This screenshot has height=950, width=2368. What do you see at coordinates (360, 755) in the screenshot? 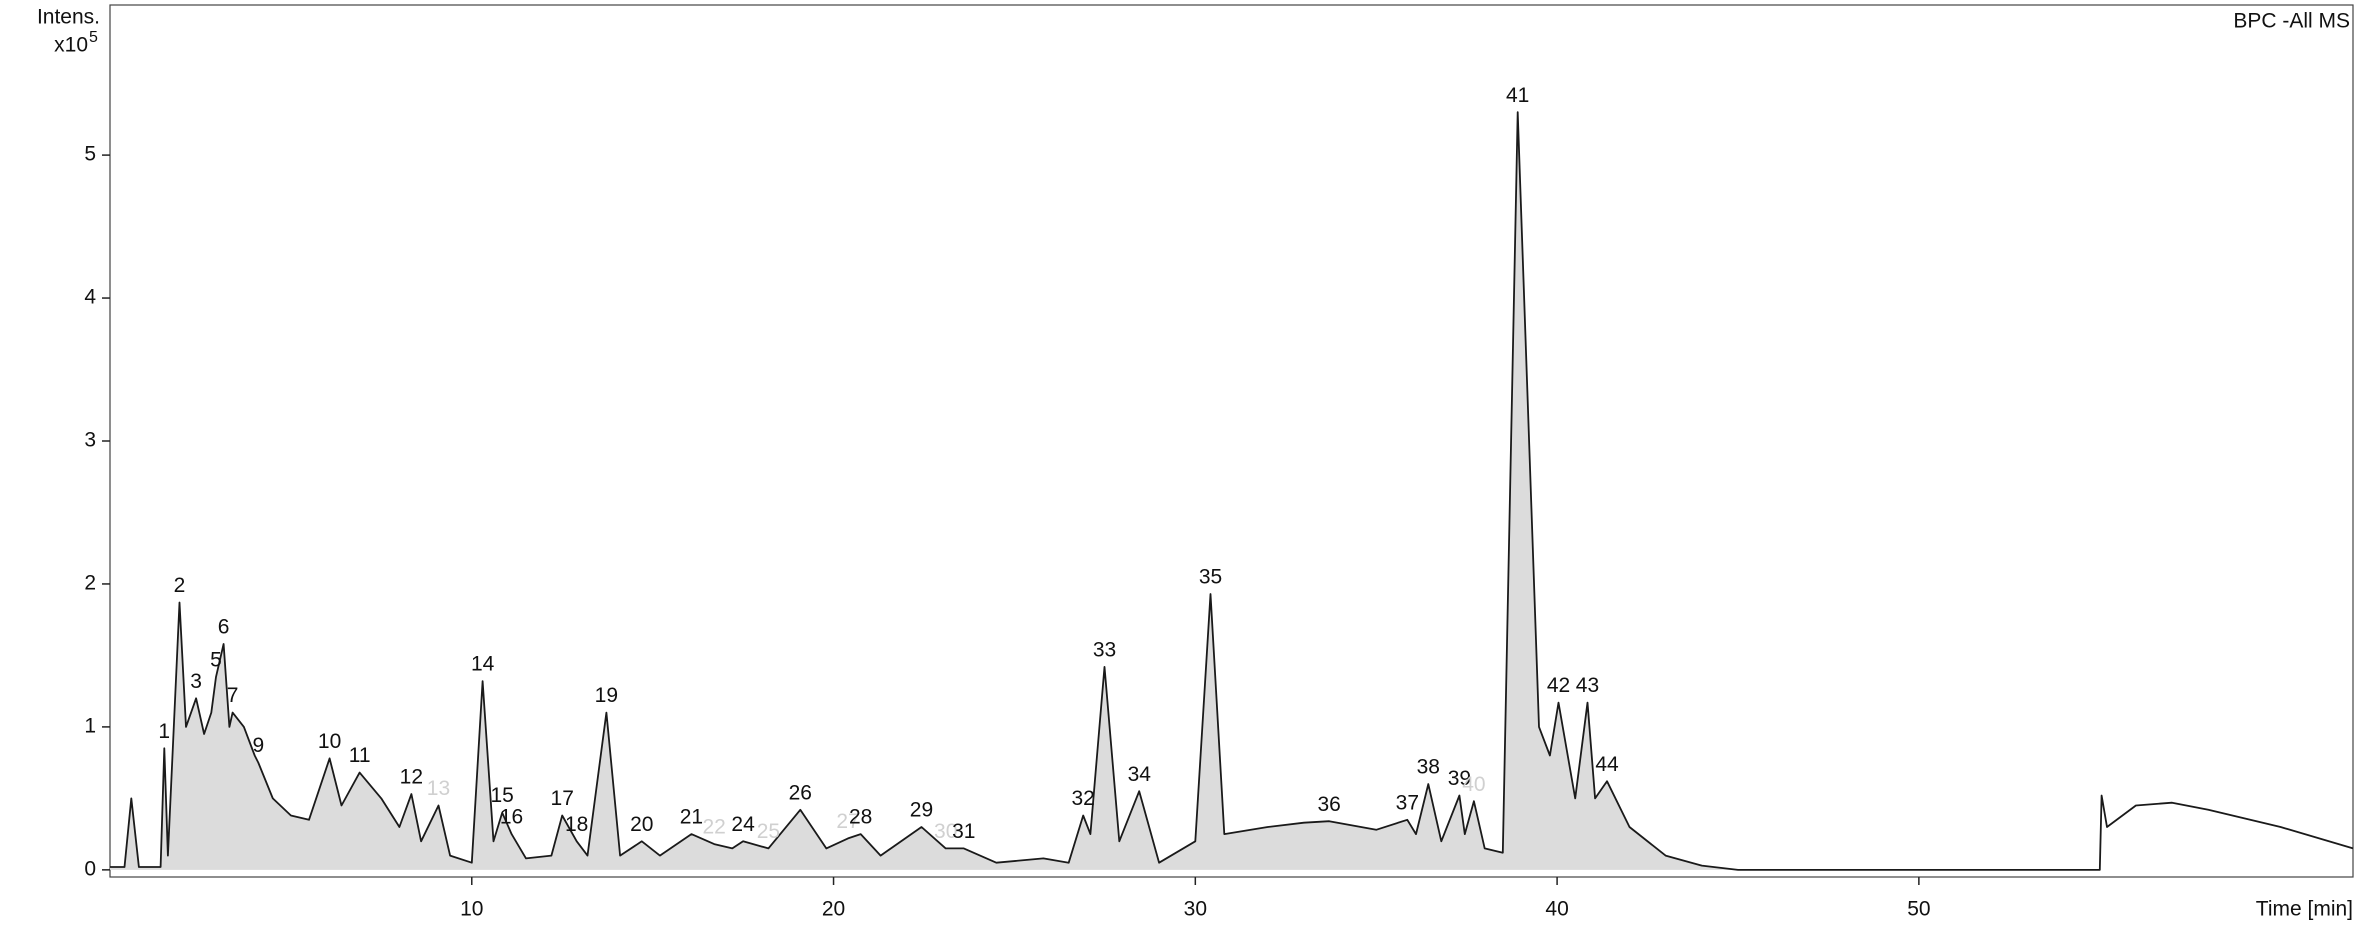
I see `peak-label: 11` at bounding box center [360, 755].